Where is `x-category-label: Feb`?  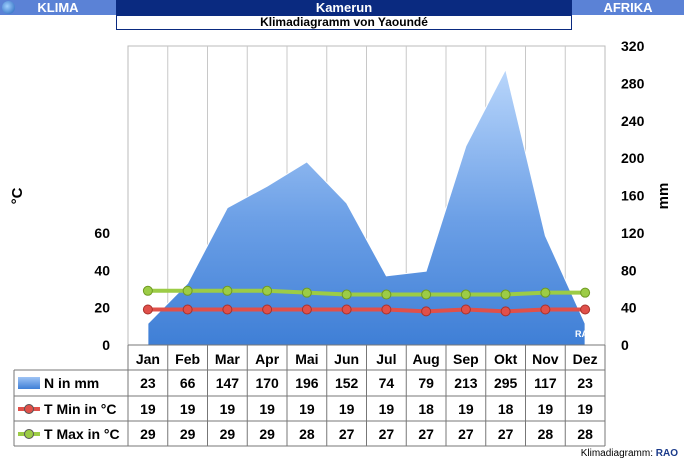 x-category-label: Feb is located at coordinates (187, 359).